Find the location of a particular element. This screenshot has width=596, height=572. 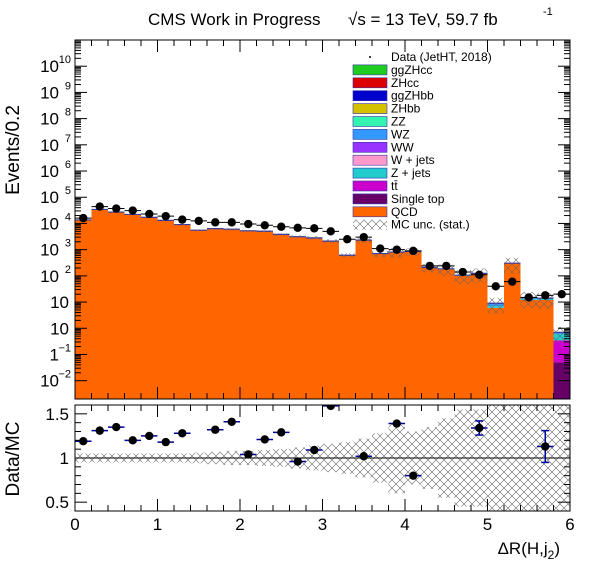

y-tick-exponent: 4 is located at coordinates (68, 217).